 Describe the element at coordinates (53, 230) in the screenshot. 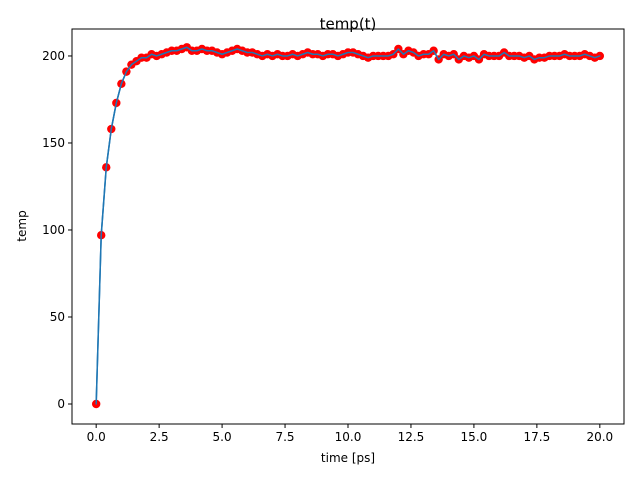

I see `y-tick-label: 100` at that location.